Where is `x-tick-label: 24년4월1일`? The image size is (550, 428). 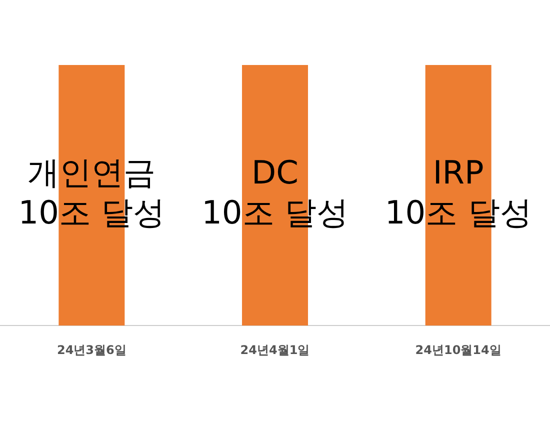 x-tick-label: 24년4월1일 is located at coordinates (275, 349).